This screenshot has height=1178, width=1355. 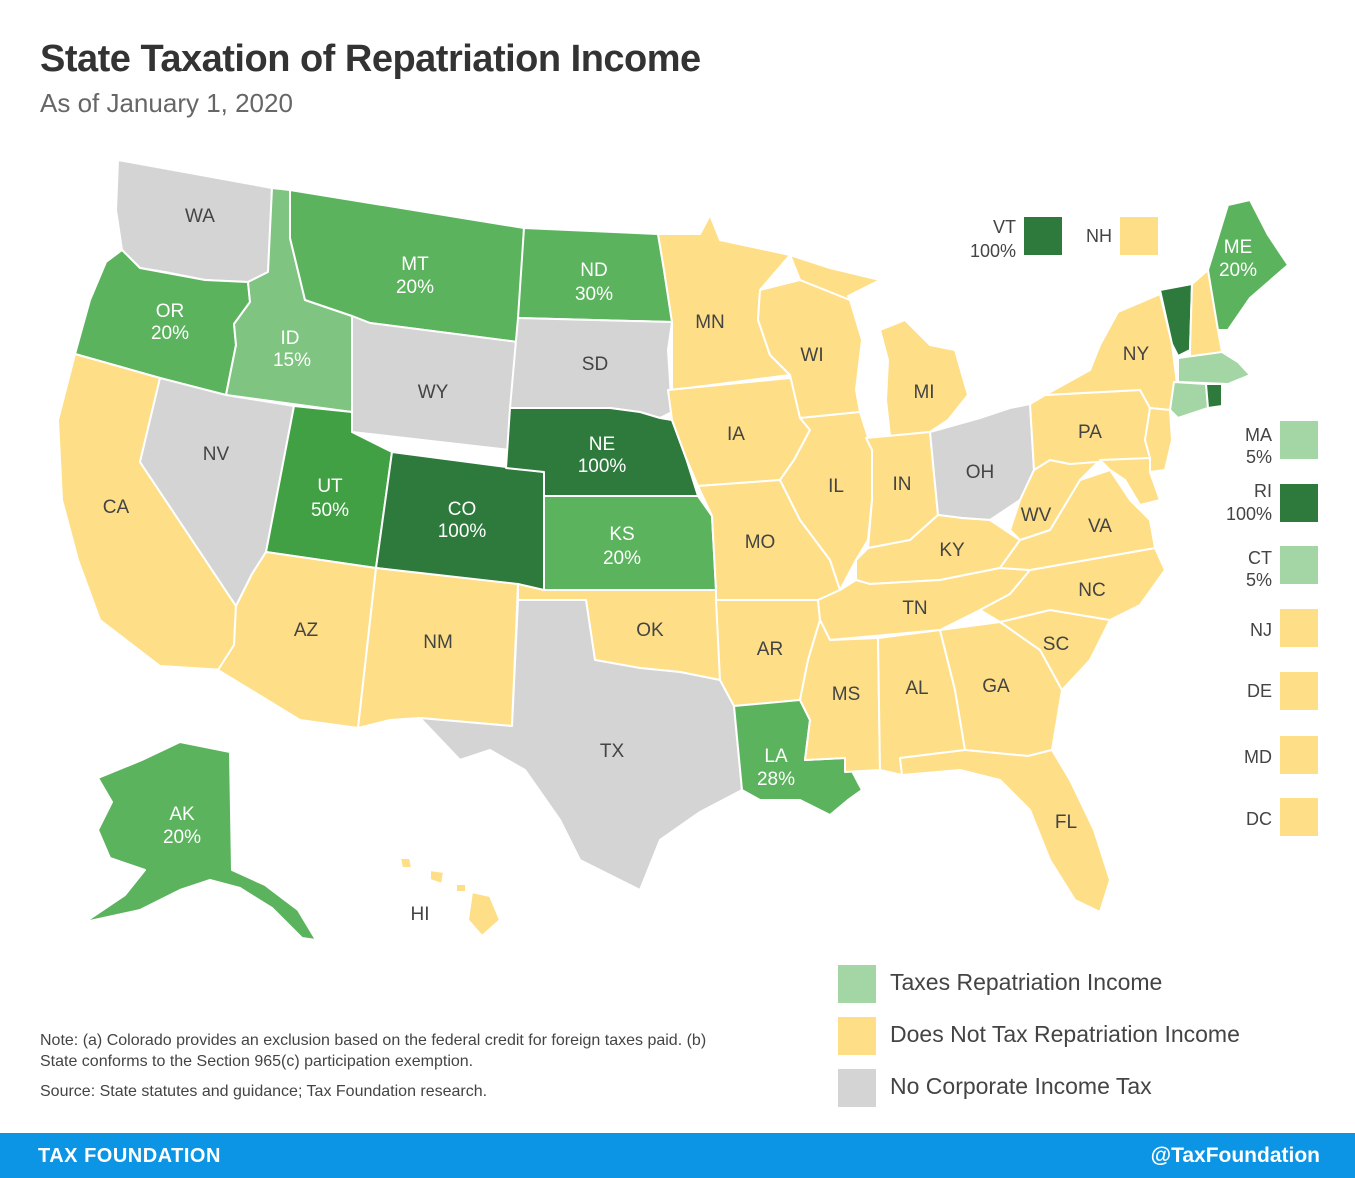 I want to click on swatch-VT, so click(x=1043, y=236).